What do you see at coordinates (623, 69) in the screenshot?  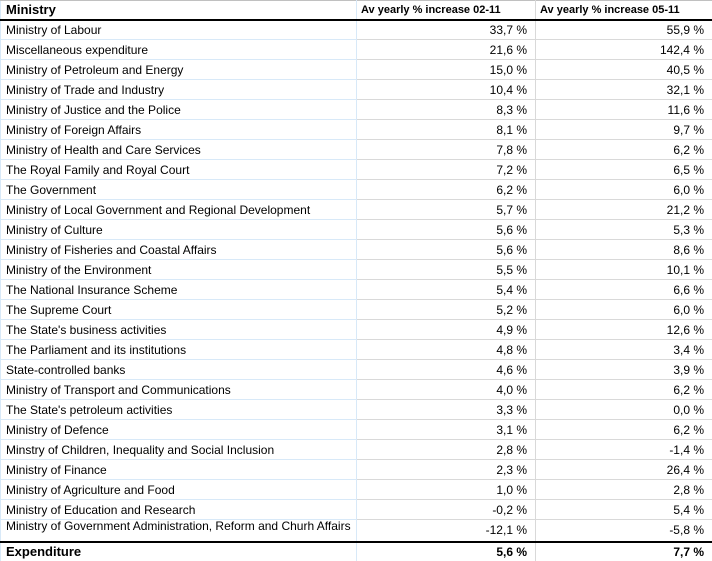 I see `value-05-11-cell: 40,5 %` at bounding box center [623, 69].